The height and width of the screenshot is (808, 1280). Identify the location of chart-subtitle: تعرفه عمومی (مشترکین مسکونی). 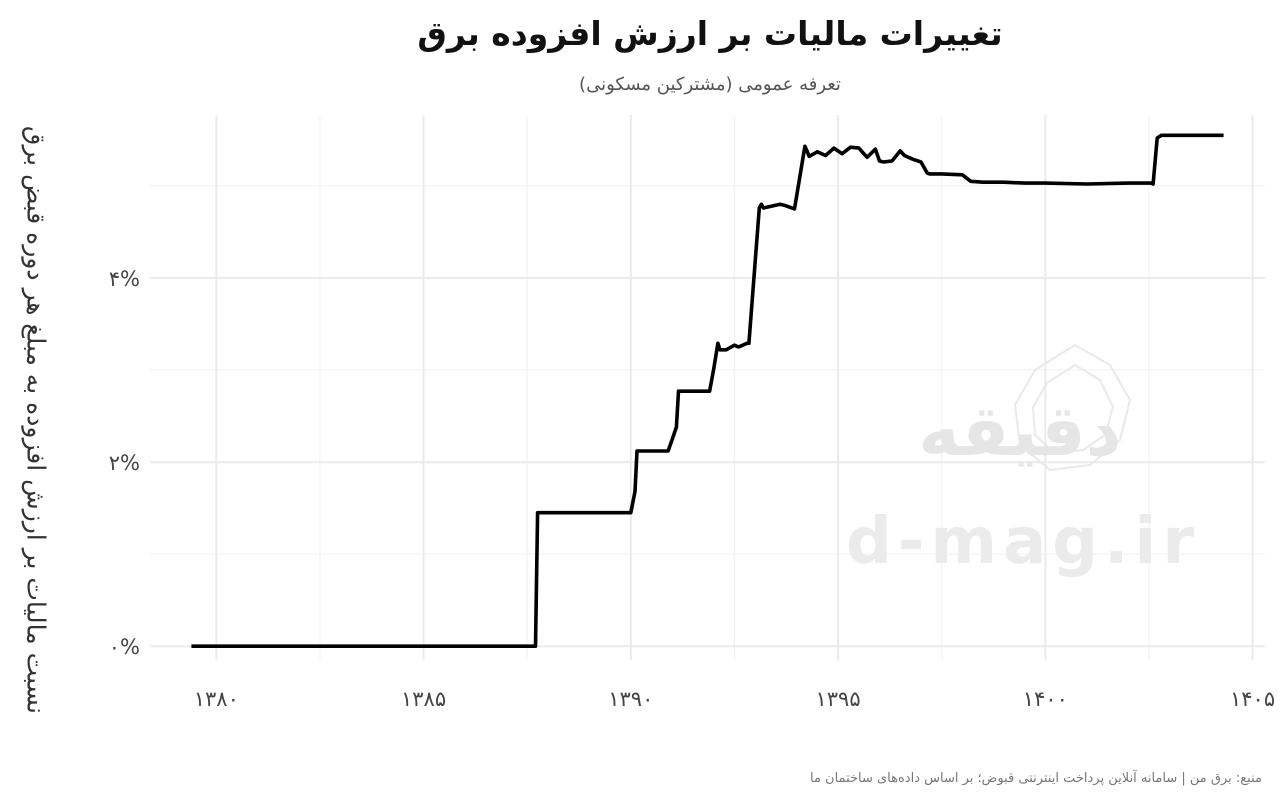
(710, 84).